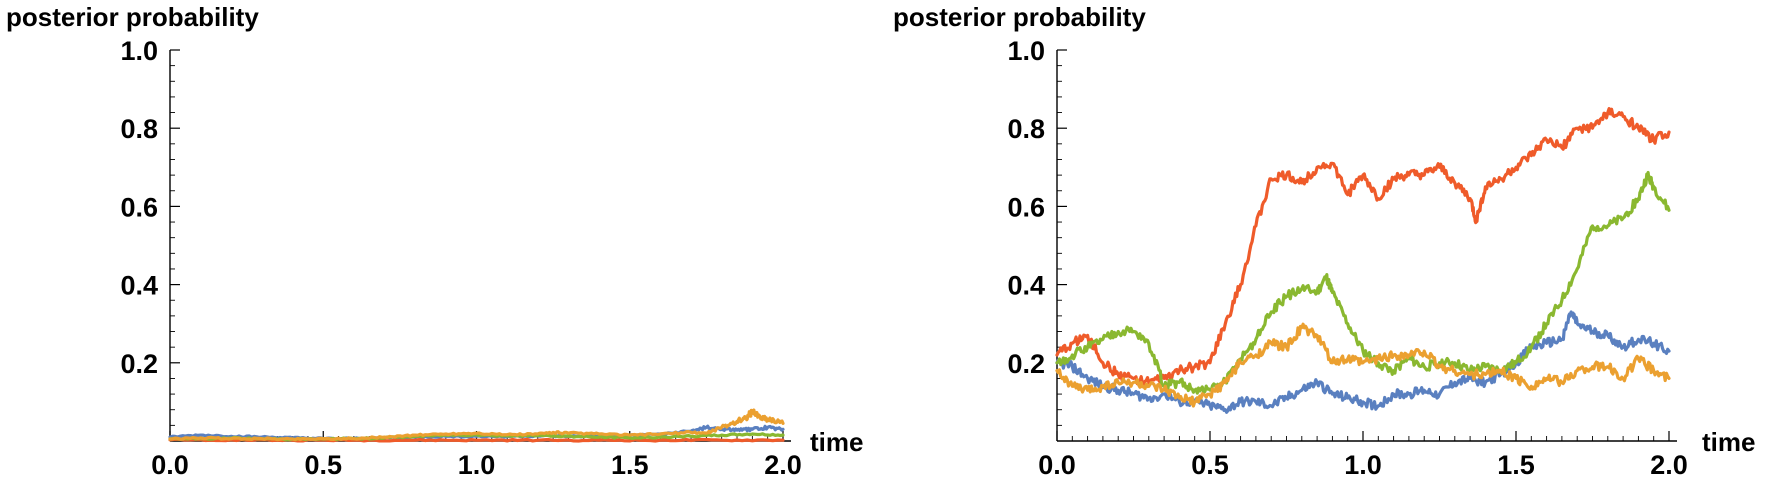 The width and height of the screenshot is (1772, 487). I want to click on right-y-tick-label: 0.2, so click(1026, 364).